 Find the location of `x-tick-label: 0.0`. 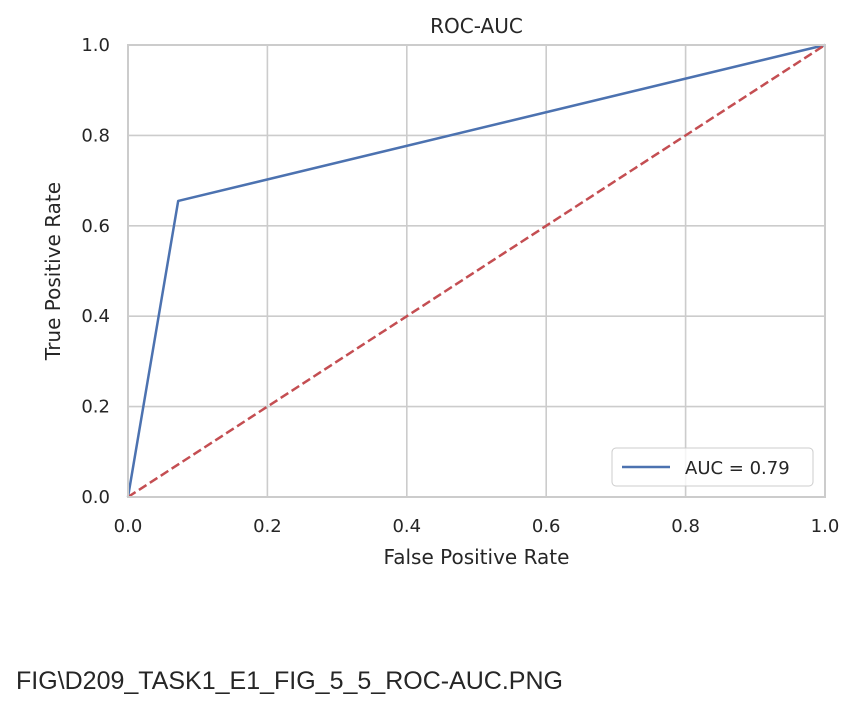

x-tick-label: 0.0 is located at coordinates (128, 526).